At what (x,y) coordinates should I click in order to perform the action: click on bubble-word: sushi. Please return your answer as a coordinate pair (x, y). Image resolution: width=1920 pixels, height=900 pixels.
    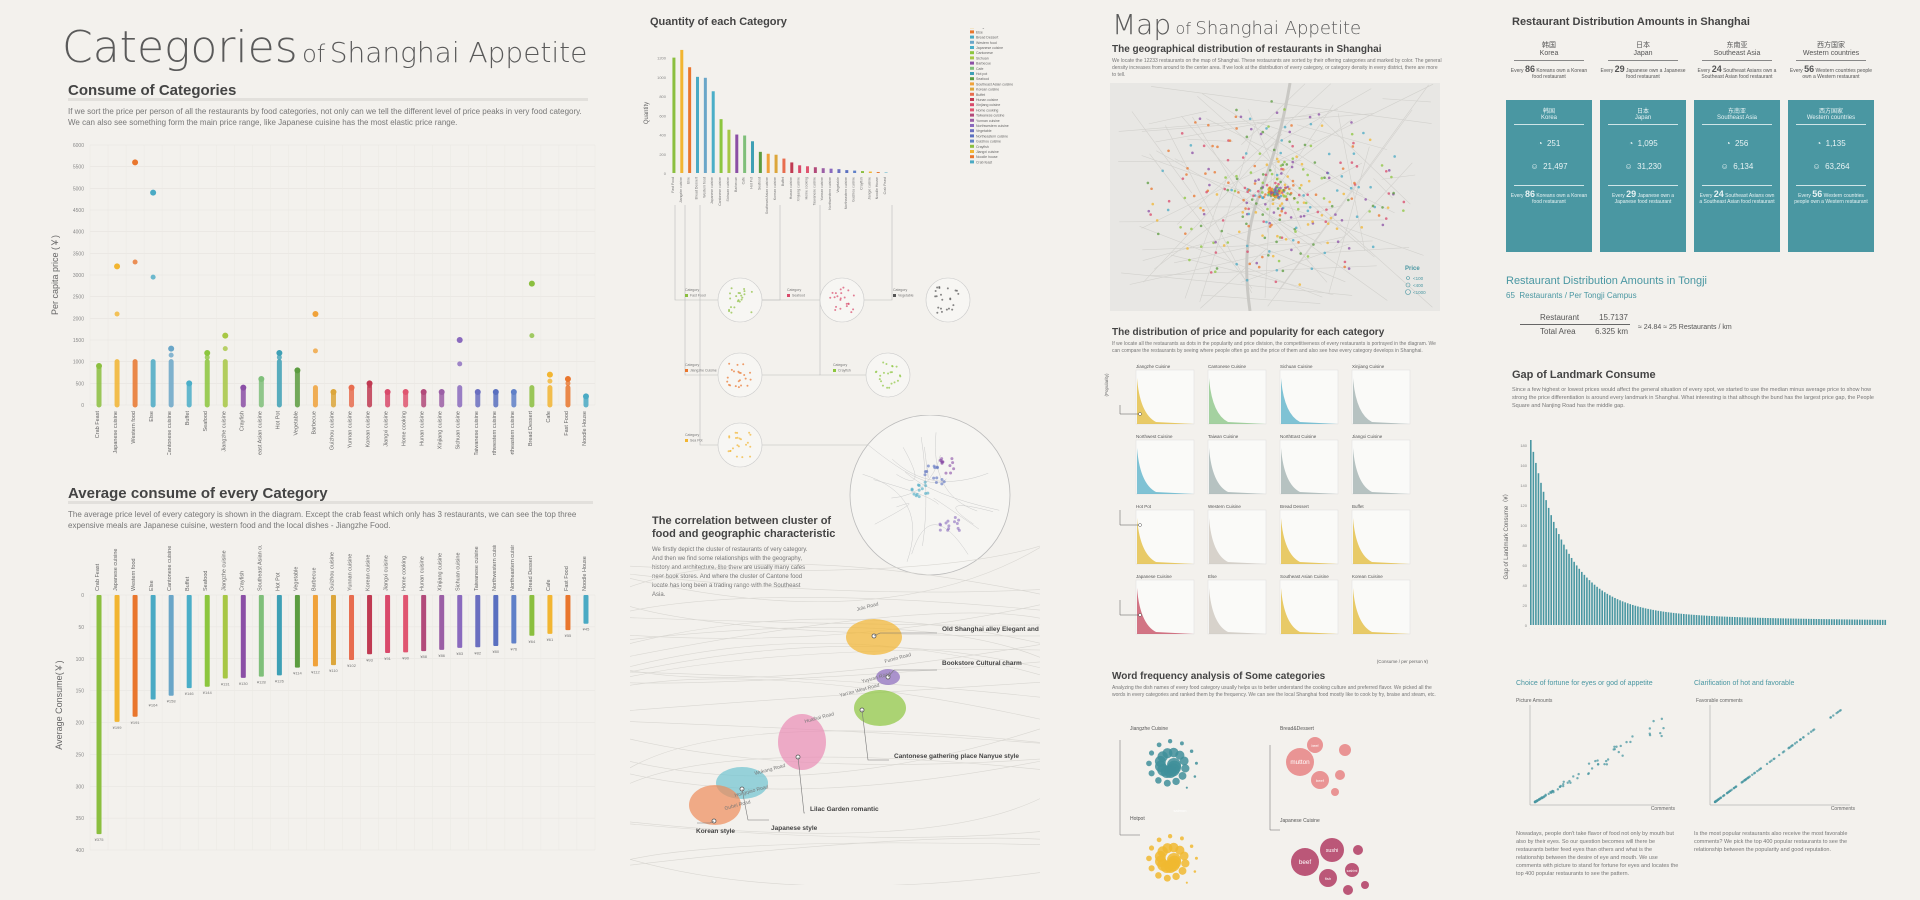
    Looking at the image, I should click on (1332, 851).